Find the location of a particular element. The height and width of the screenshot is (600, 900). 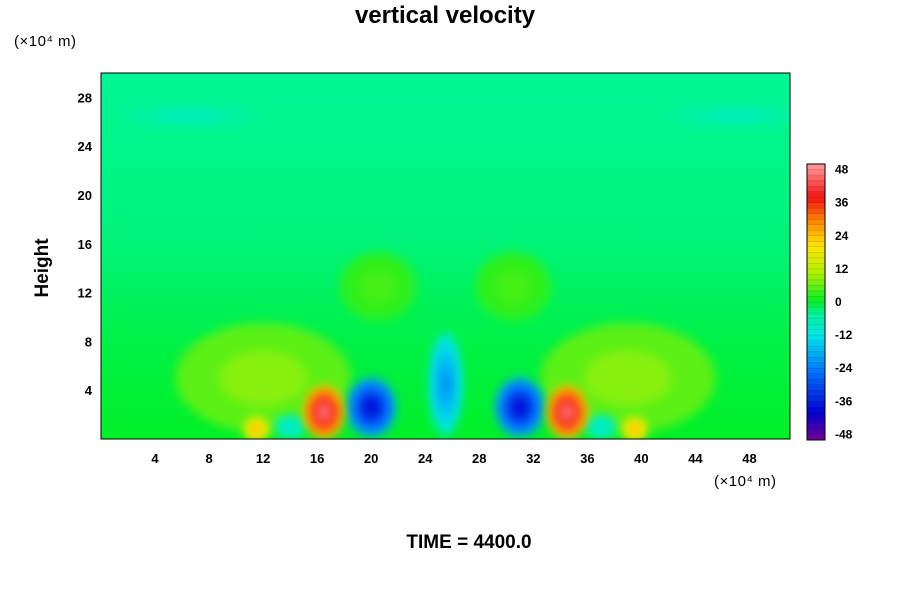

y-axis-ticks: 4 8 12 16 20 24 28 is located at coordinates (85, 244).